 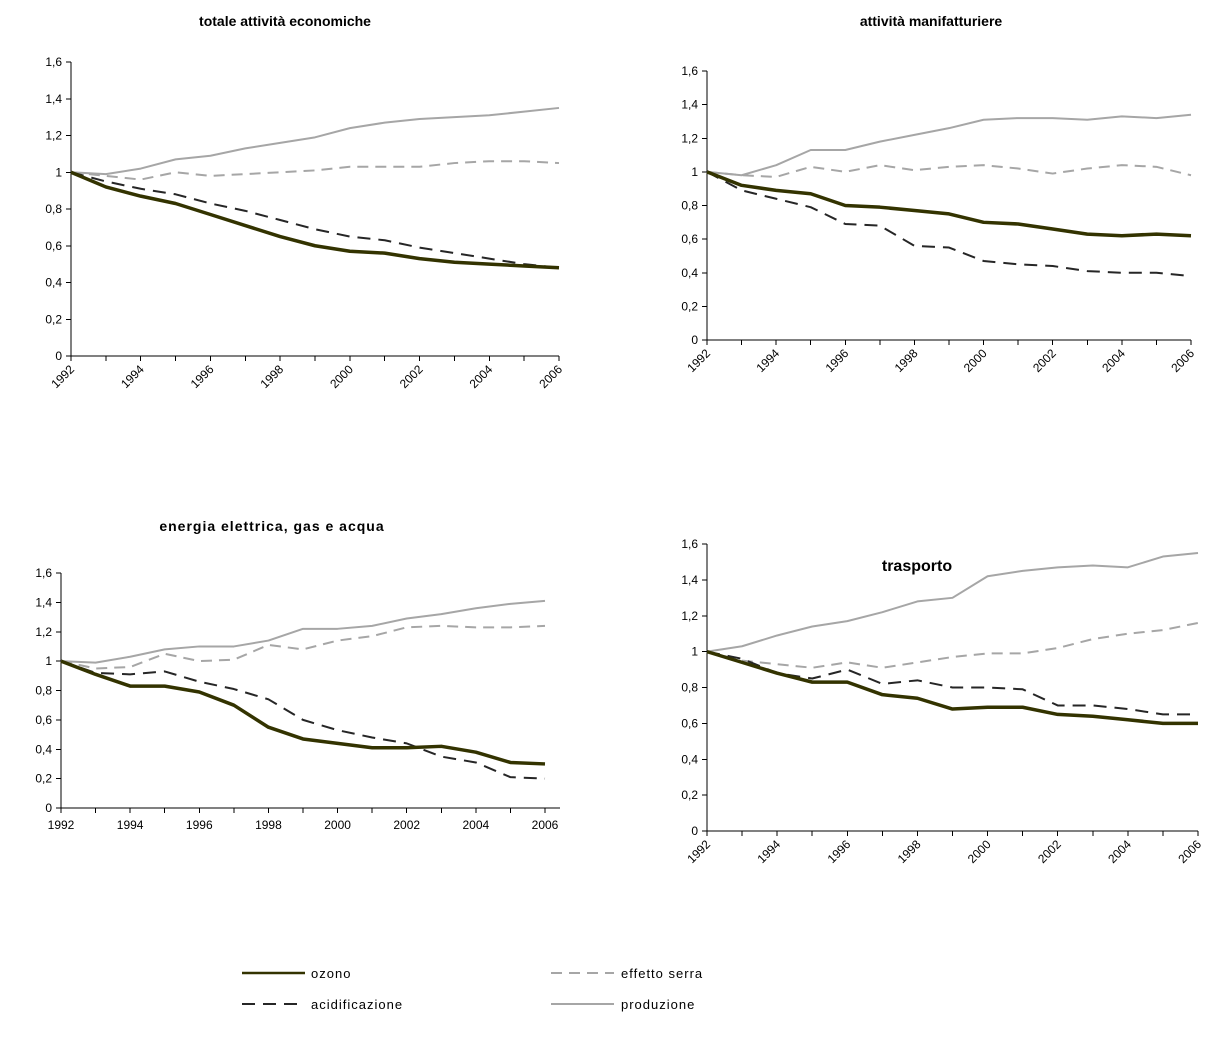 I want to click on legend-label-acidificazione: acidificazione, so click(x=357, y=1004).